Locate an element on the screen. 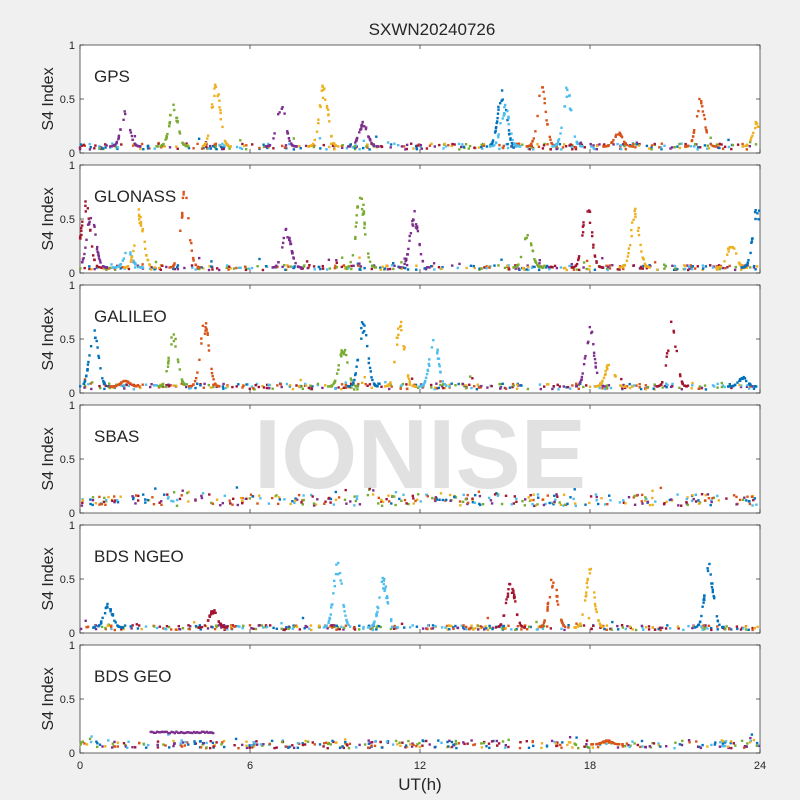  panel-axes-box is located at coordinates (420, 99).